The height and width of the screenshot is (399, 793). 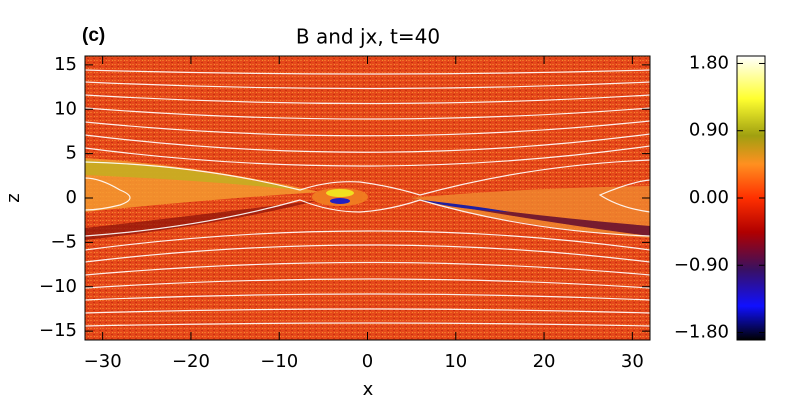 What do you see at coordinates (71, 153) in the screenshot?
I see `y-tick-label: 5` at bounding box center [71, 153].